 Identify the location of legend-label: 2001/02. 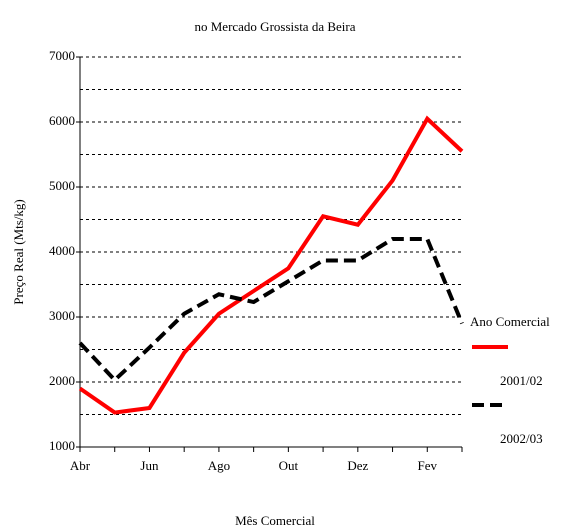
(521, 380).